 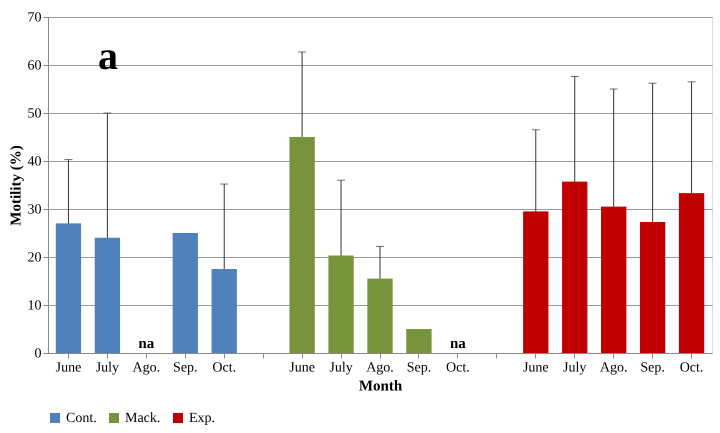 What do you see at coordinates (142, 418) in the screenshot?
I see `legend-label: Mack.` at bounding box center [142, 418].